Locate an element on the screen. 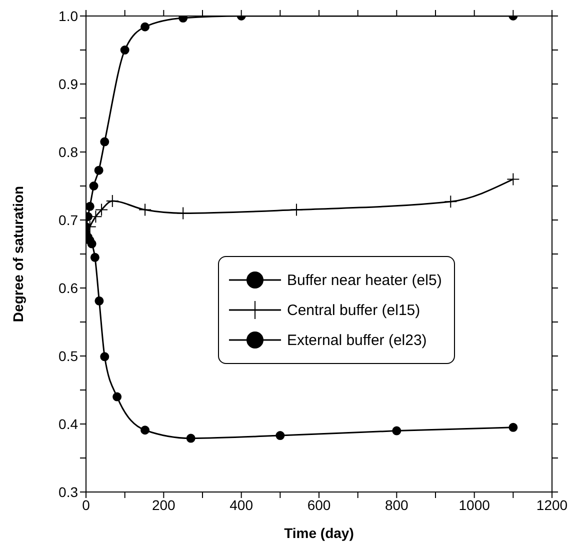 The height and width of the screenshot is (556, 581). x-tick-label: 200 is located at coordinates (164, 504).